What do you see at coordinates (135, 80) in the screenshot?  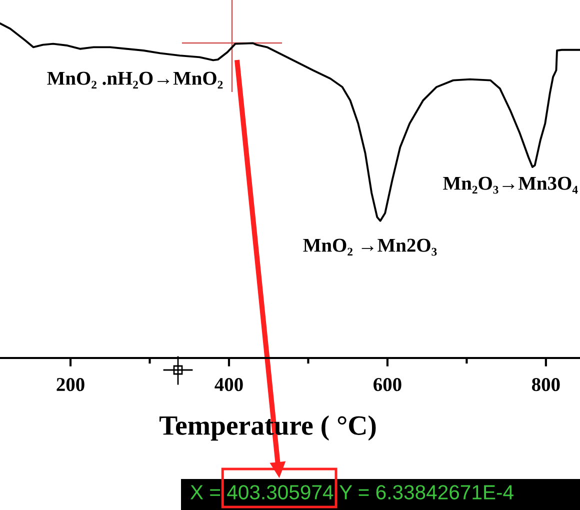 I see `annotation: MnO₂ .nH₂O→MnO₂` at bounding box center [135, 80].